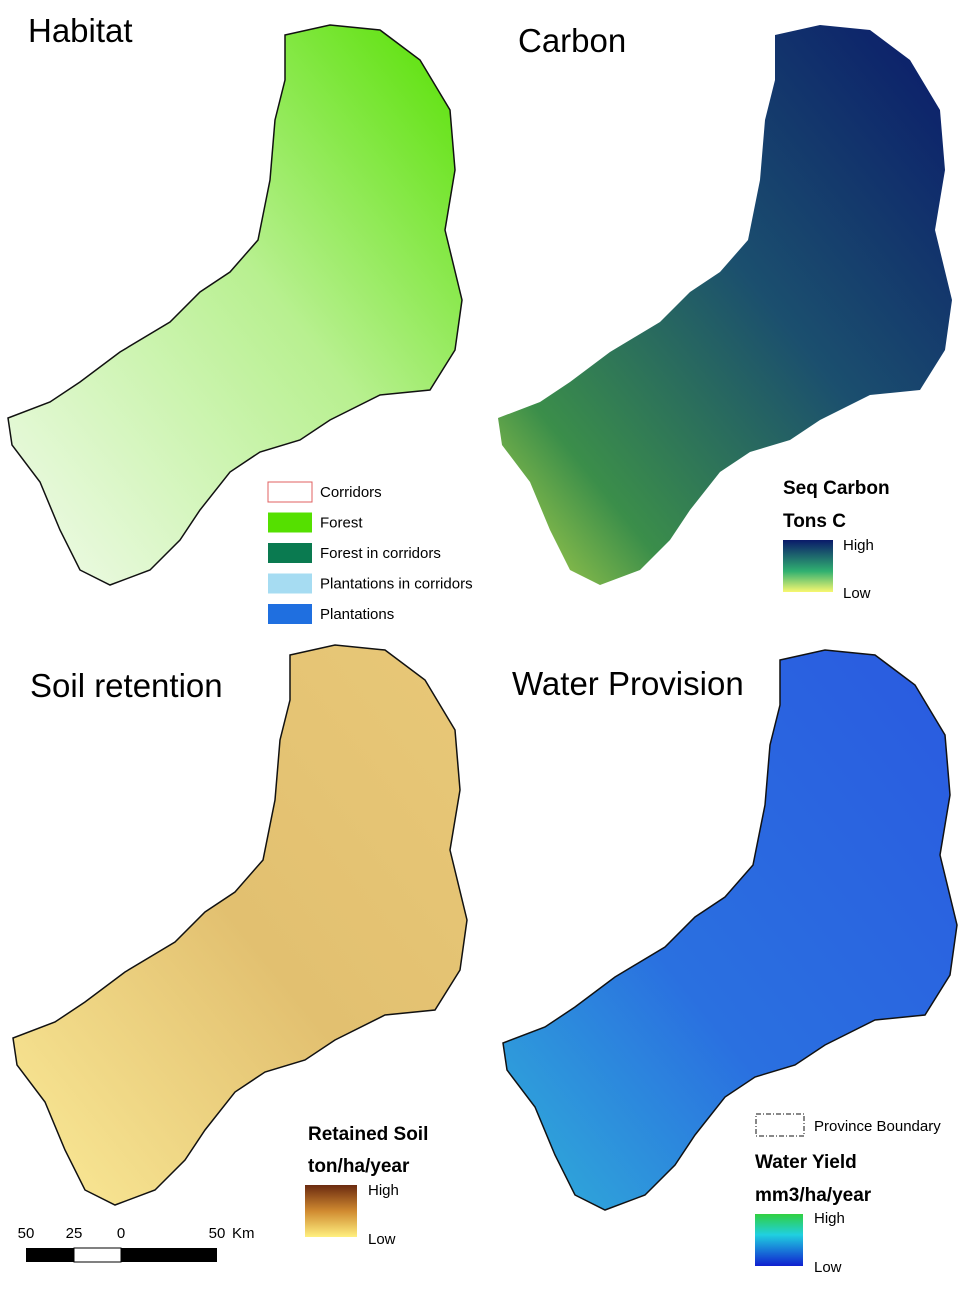 This screenshot has height=1289, width=978. Describe the element at coordinates (126, 685) in the screenshot. I see `panel-title: Soil retention` at that location.